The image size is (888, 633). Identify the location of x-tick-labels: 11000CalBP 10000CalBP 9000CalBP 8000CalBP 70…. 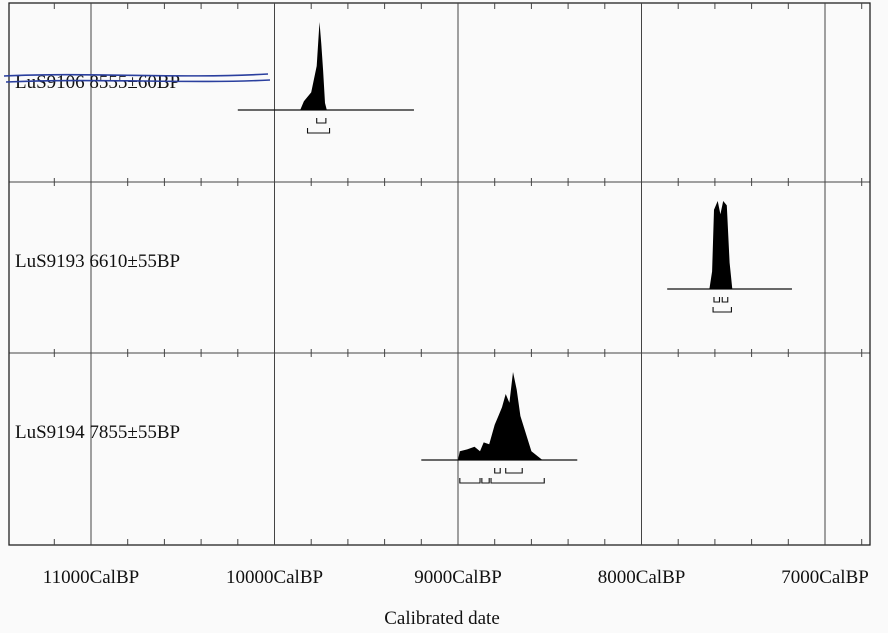
(456, 577).